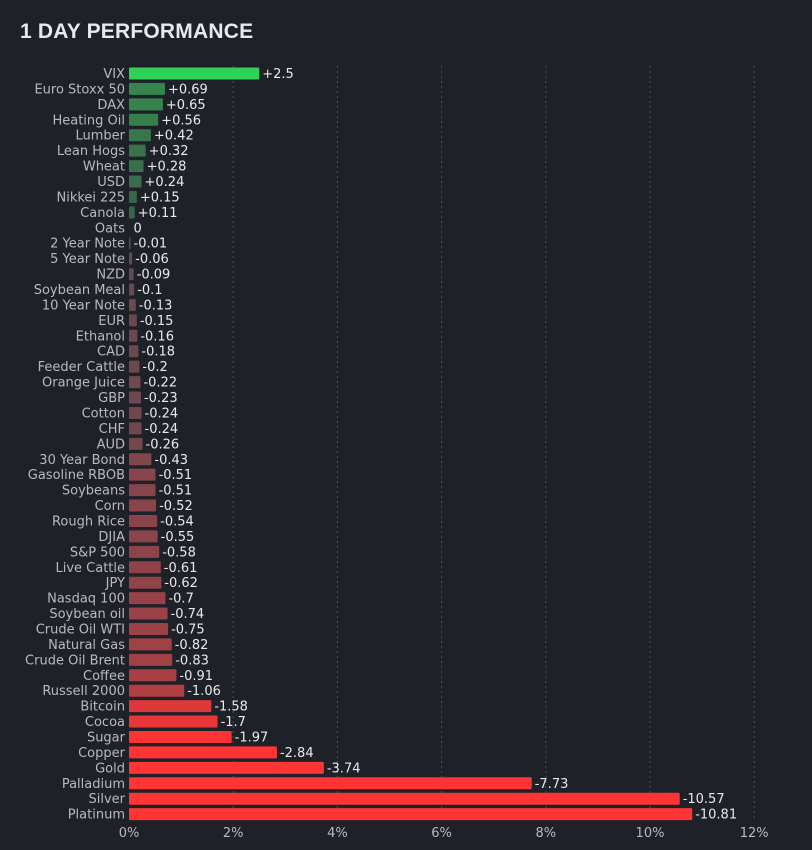 This screenshot has height=850, width=812. I want to click on bar-copper, so click(203, 752).